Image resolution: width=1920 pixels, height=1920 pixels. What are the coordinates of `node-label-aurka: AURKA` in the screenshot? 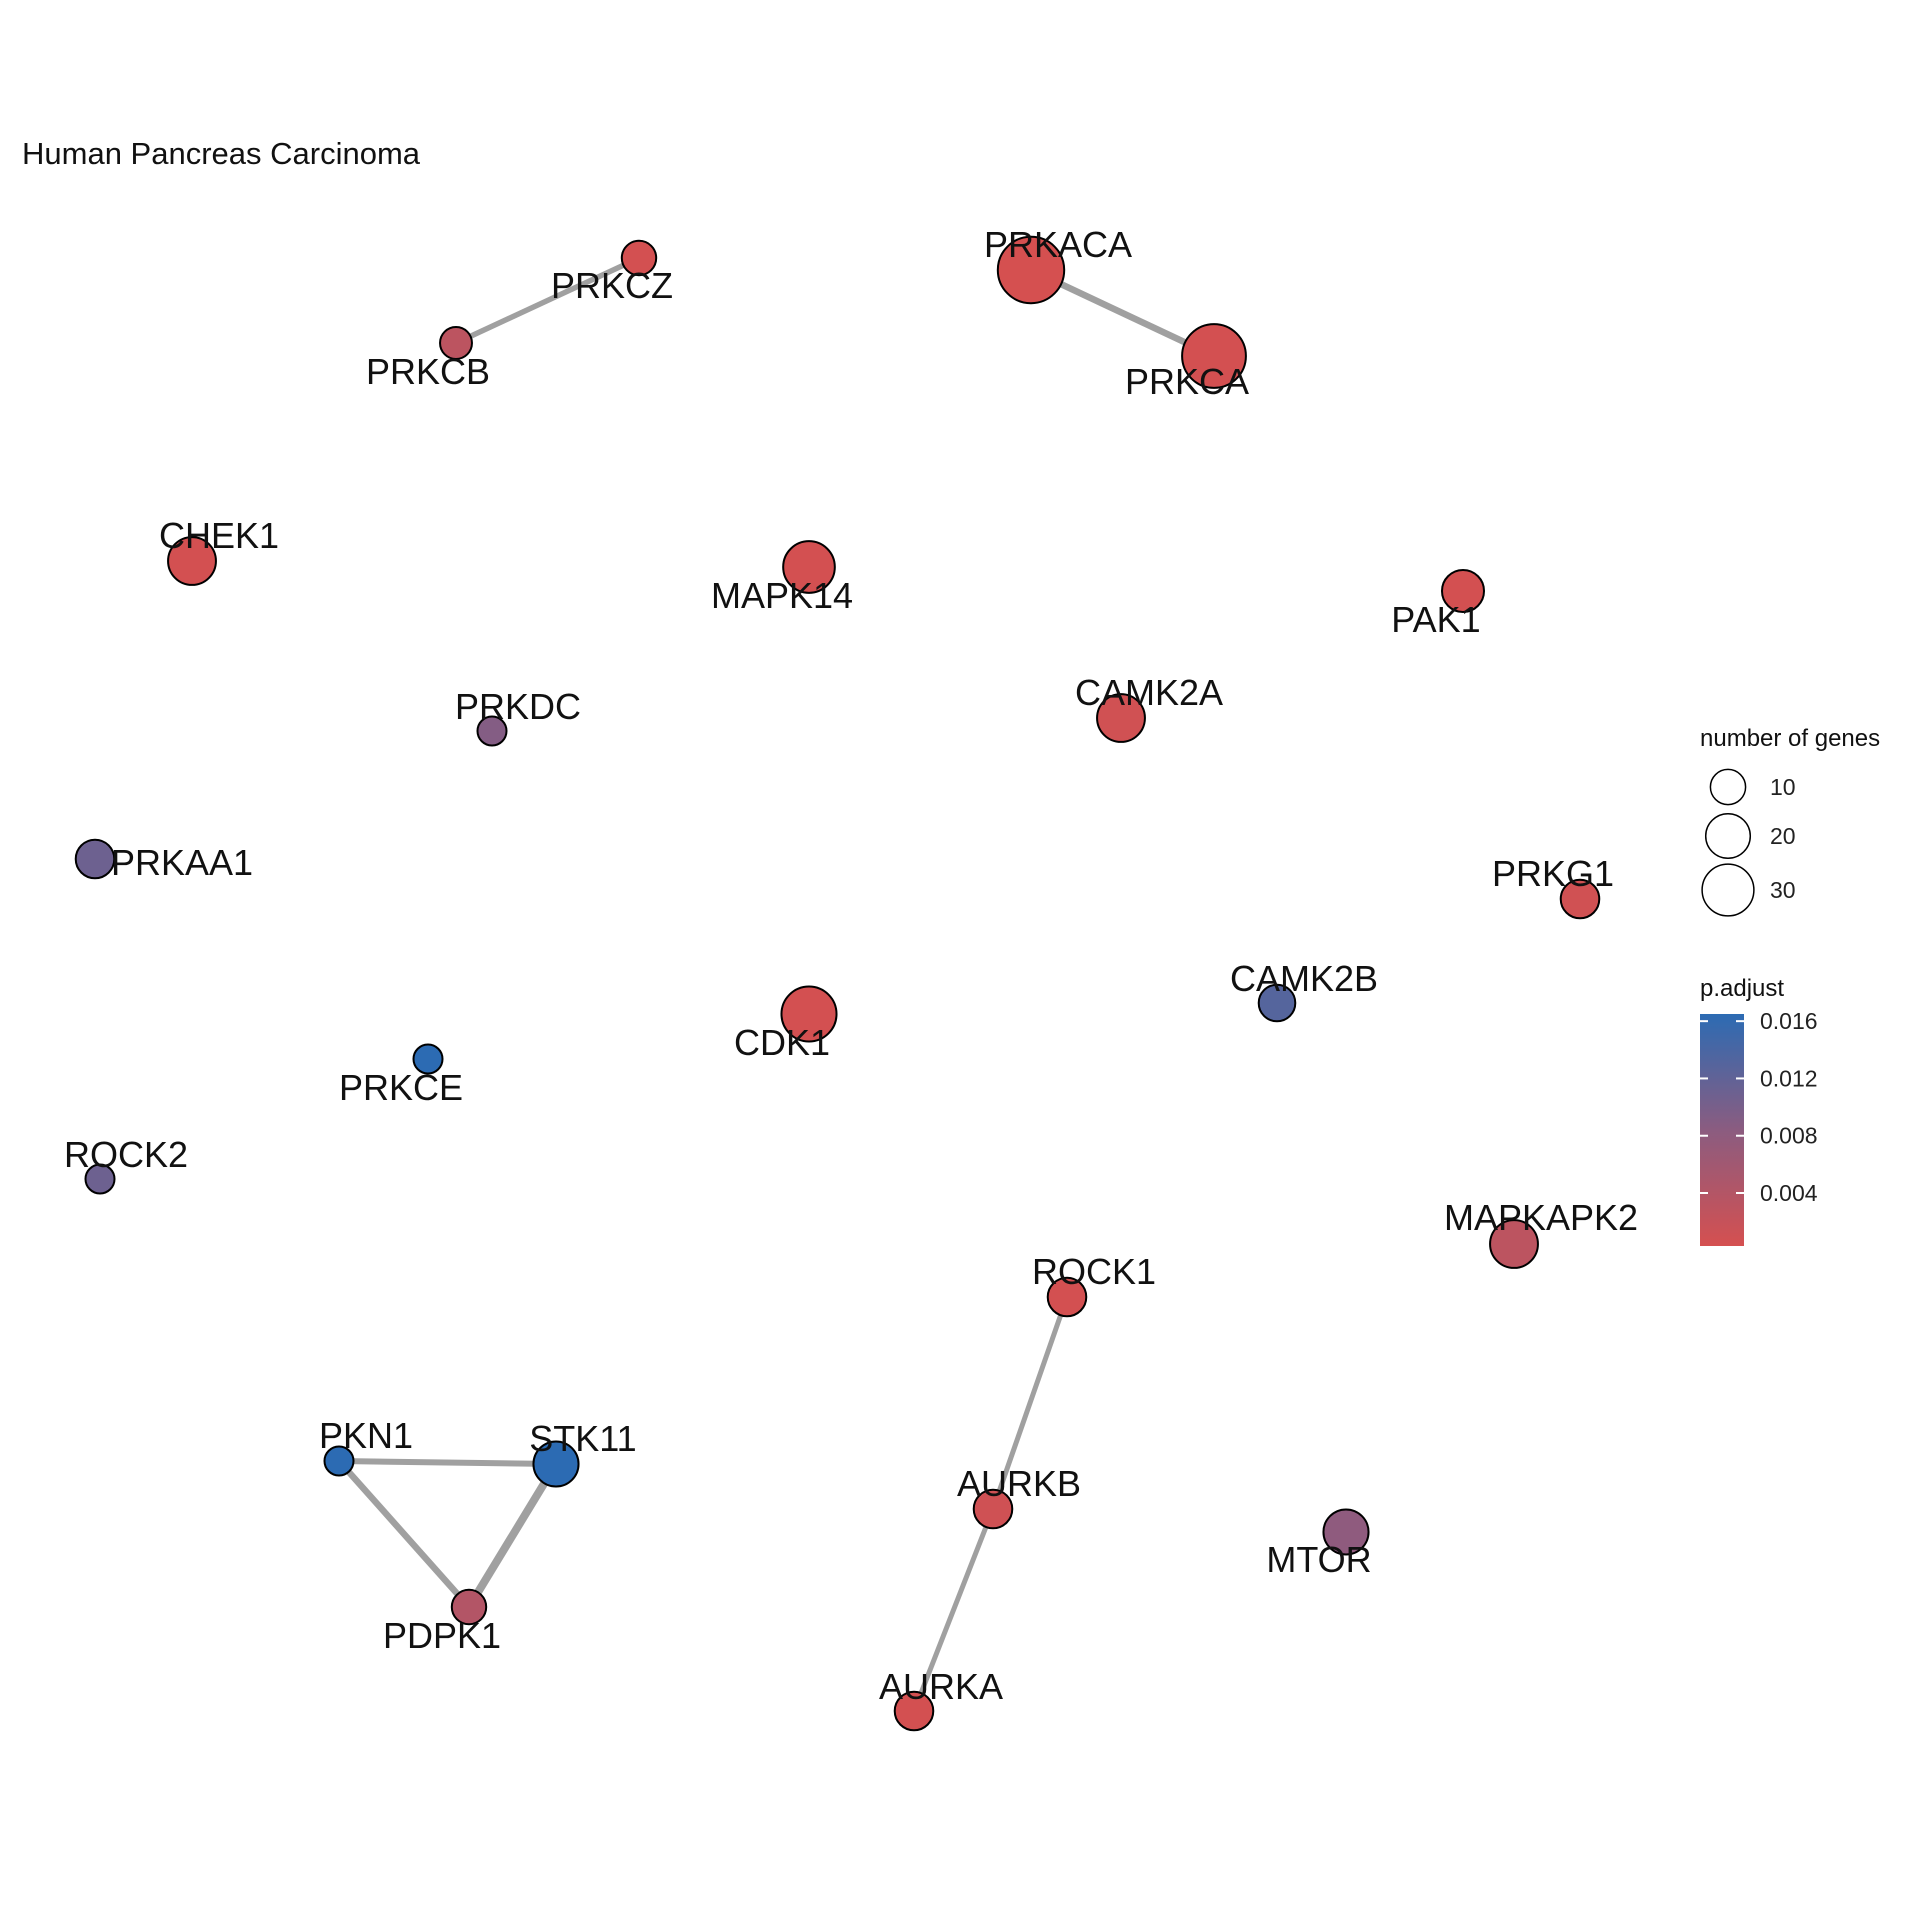 It's located at (941, 1686).